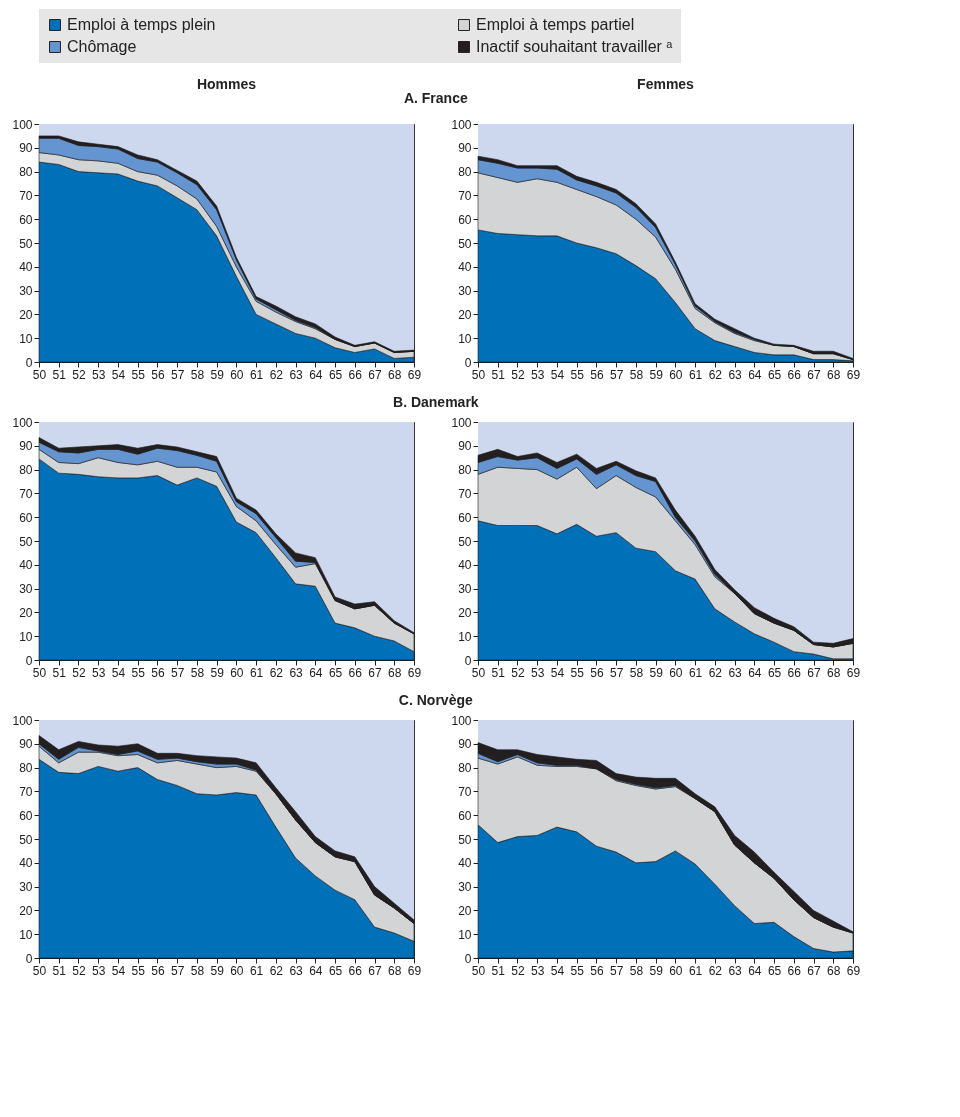 Image resolution: width=960 pixels, height=1117 pixels. I want to click on x-tick-label: 69, so click(414, 374).